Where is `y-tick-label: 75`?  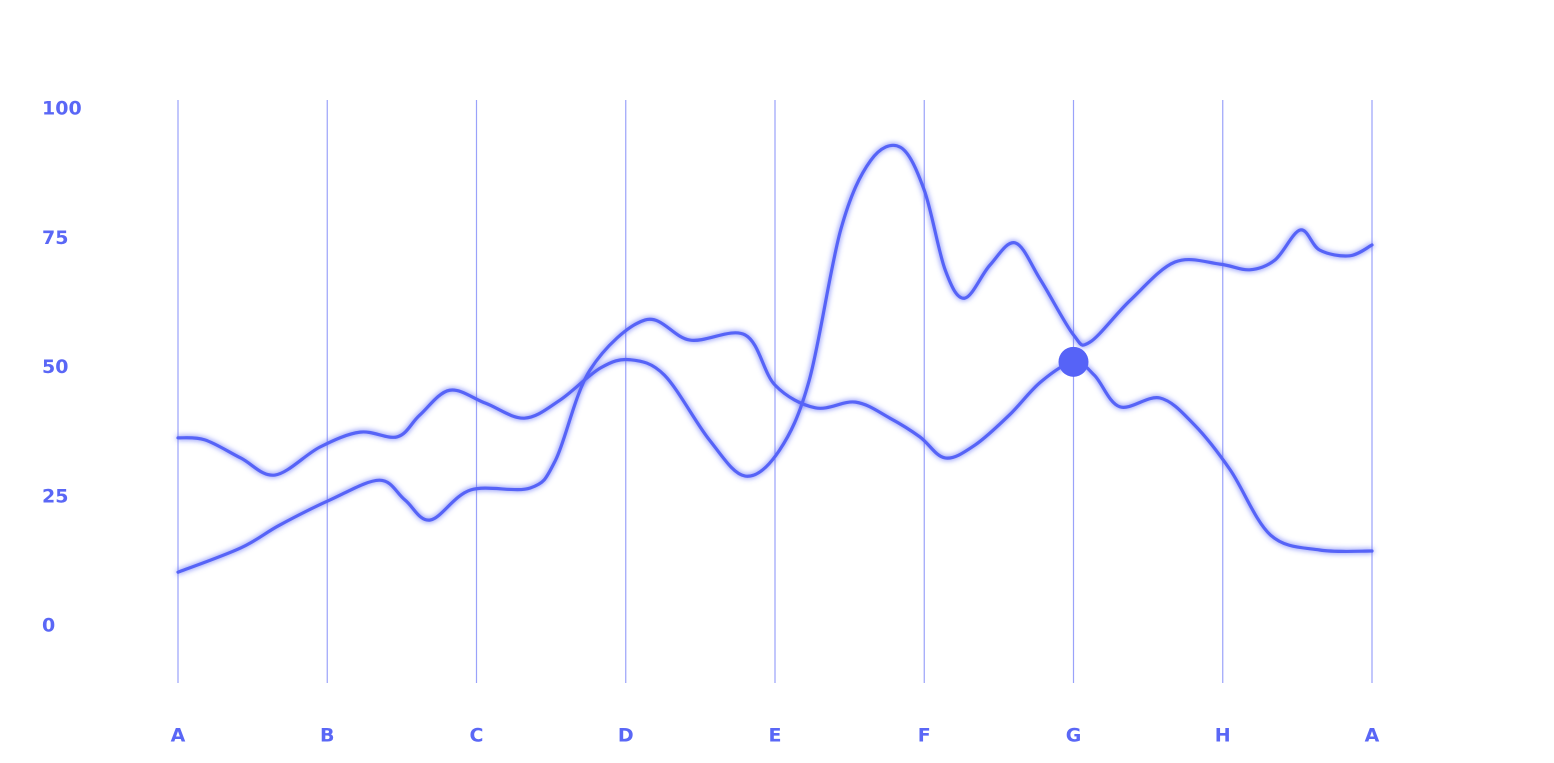 y-tick-label: 75 is located at coordinates (55, 238).